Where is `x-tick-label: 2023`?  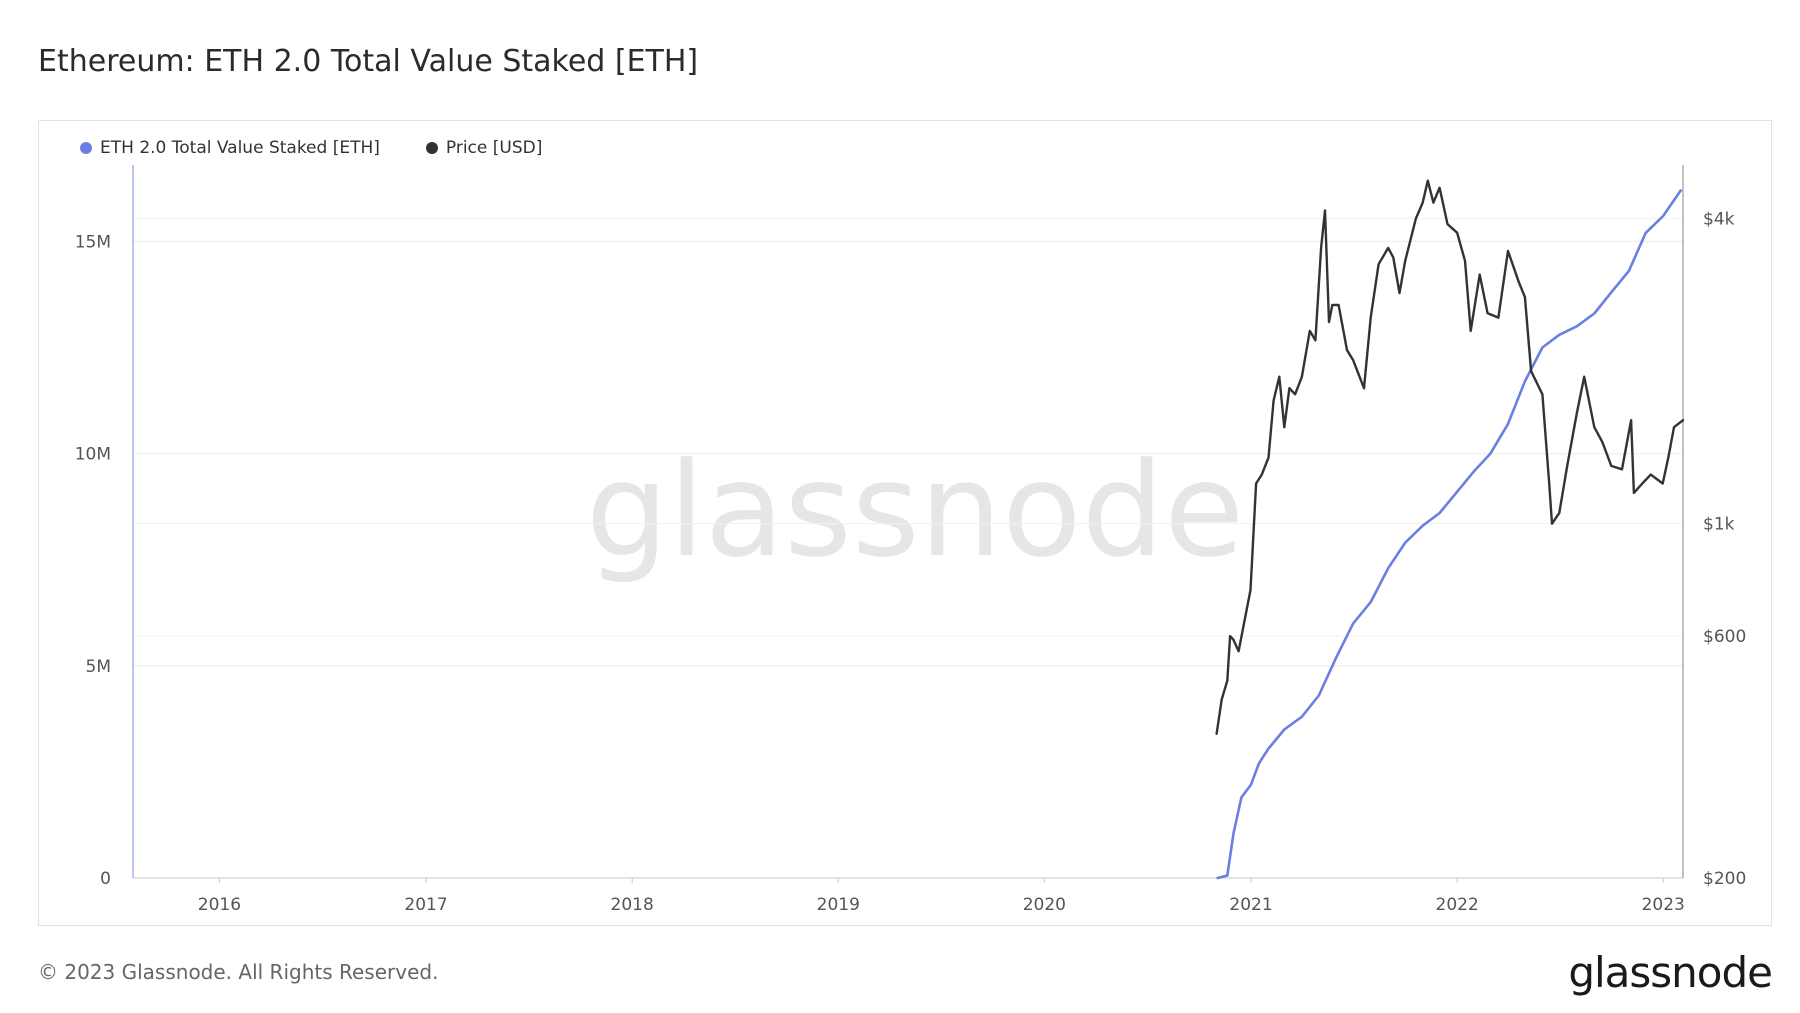 x-tick-label: 2023 is located at coordinates (1663, 905).